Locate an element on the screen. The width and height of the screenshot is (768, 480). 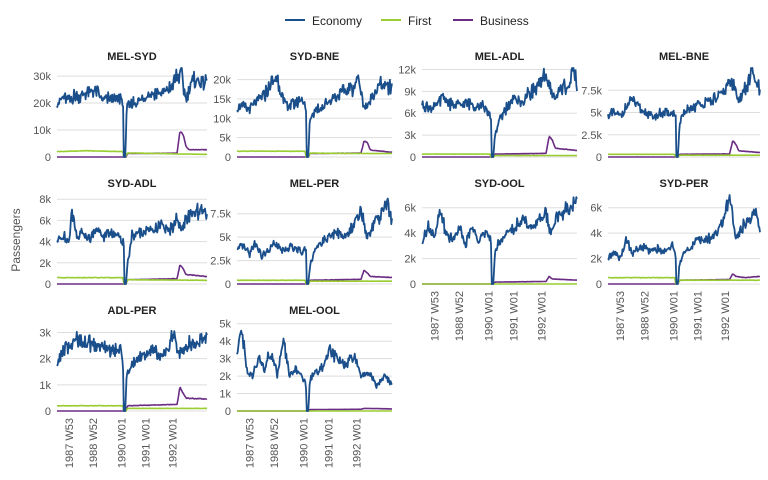
panel-title: SYD-BNE is located at coordinates (315, 57).